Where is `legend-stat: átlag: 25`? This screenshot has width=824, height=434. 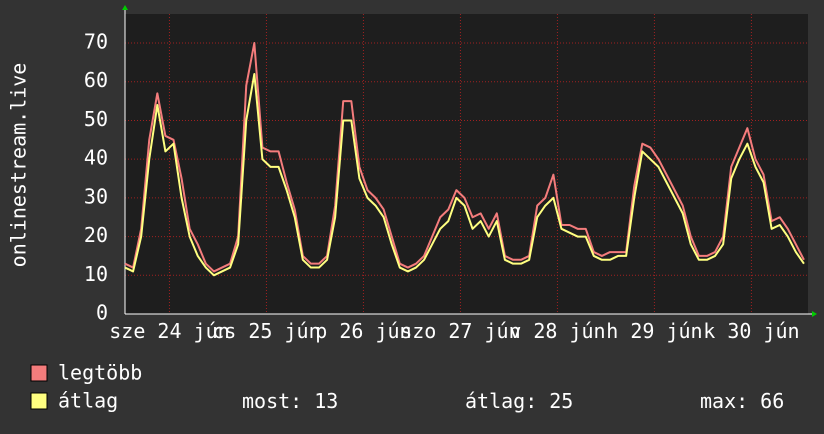 legend-stat: átlag: 25 is located at coordinates (519, 401).